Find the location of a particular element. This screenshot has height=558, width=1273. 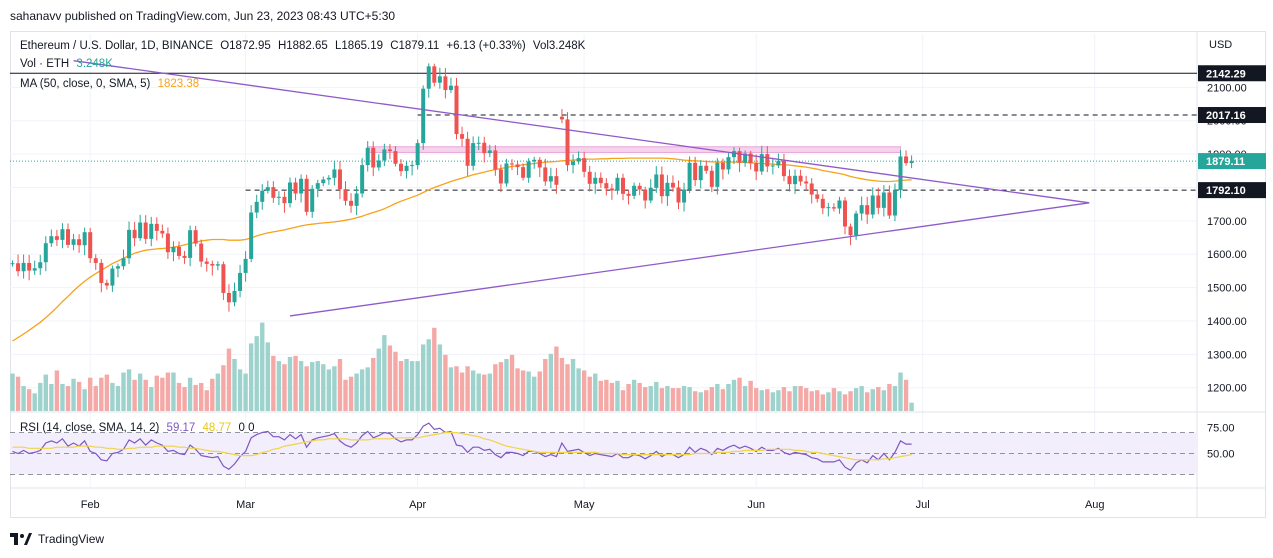

volume-legend: Vol · ETH 3.248K is located at coordinates (68, 64).